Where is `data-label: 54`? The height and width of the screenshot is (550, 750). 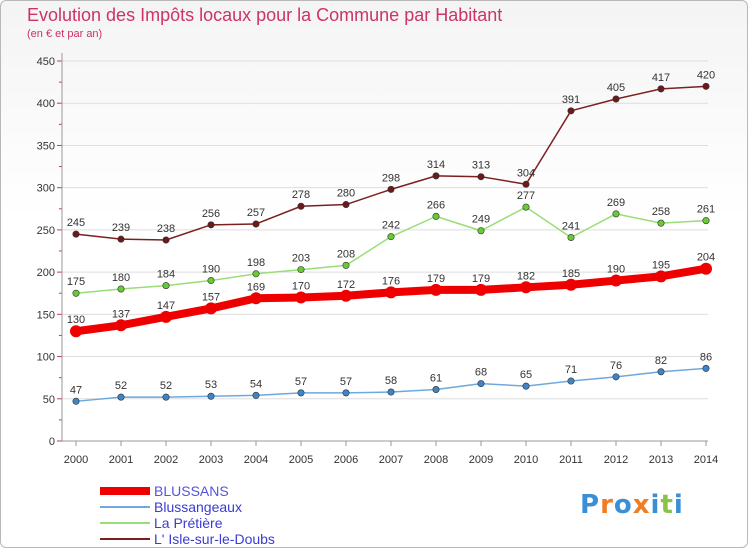
data-label: 54 is located at coordinates (256, 384).